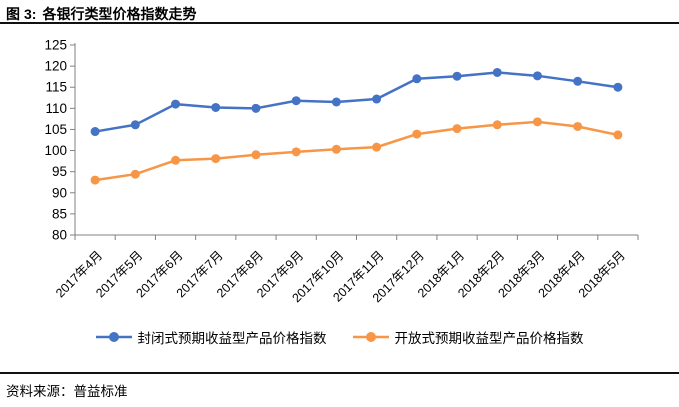 The image size is (679, 407). What do you see at coordinates (339, 389) in the screenshot?
I see `source-note: 资料来源：普益标准` at bounding box center [339, 389].